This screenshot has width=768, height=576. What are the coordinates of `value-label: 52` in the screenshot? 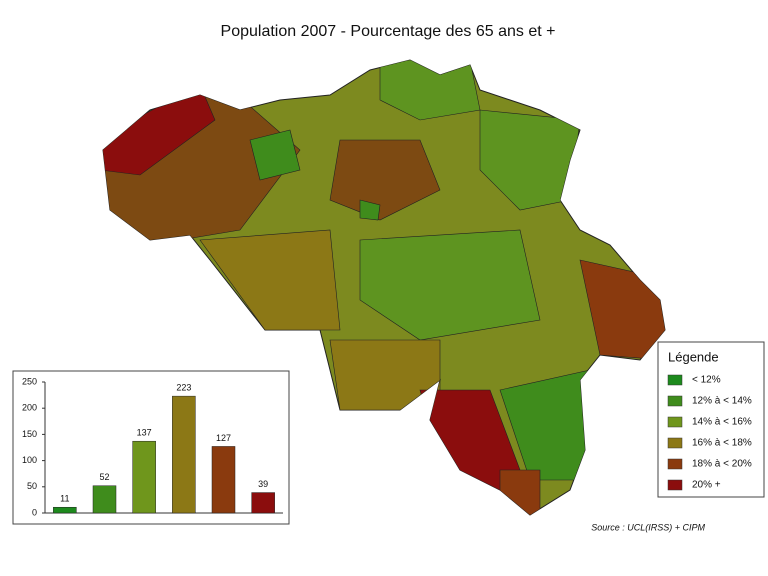 It's located at (104, 477).